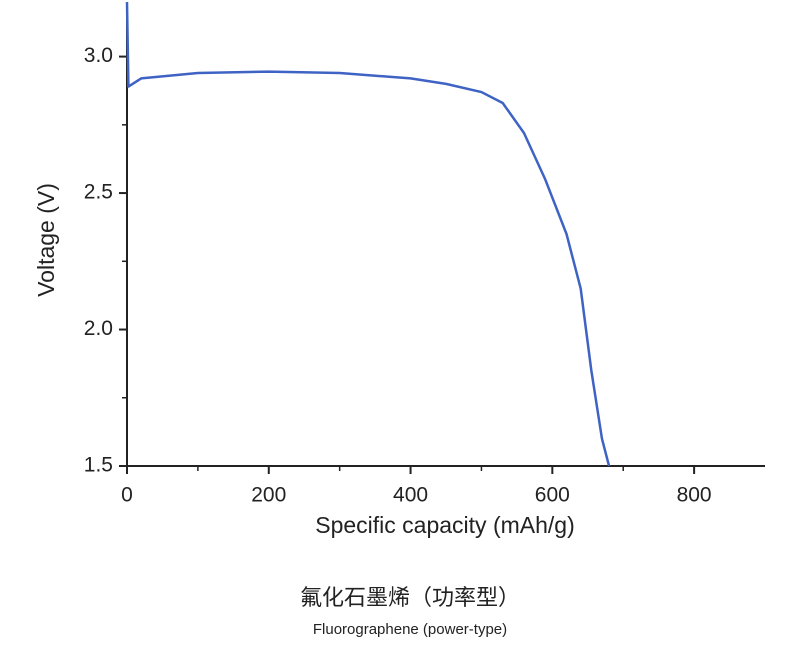 The image size is (800, 652). Describe the element at coordinates (46, 240) in the screenshot. I see `y-axis-label: Voltage (V)` at that location.